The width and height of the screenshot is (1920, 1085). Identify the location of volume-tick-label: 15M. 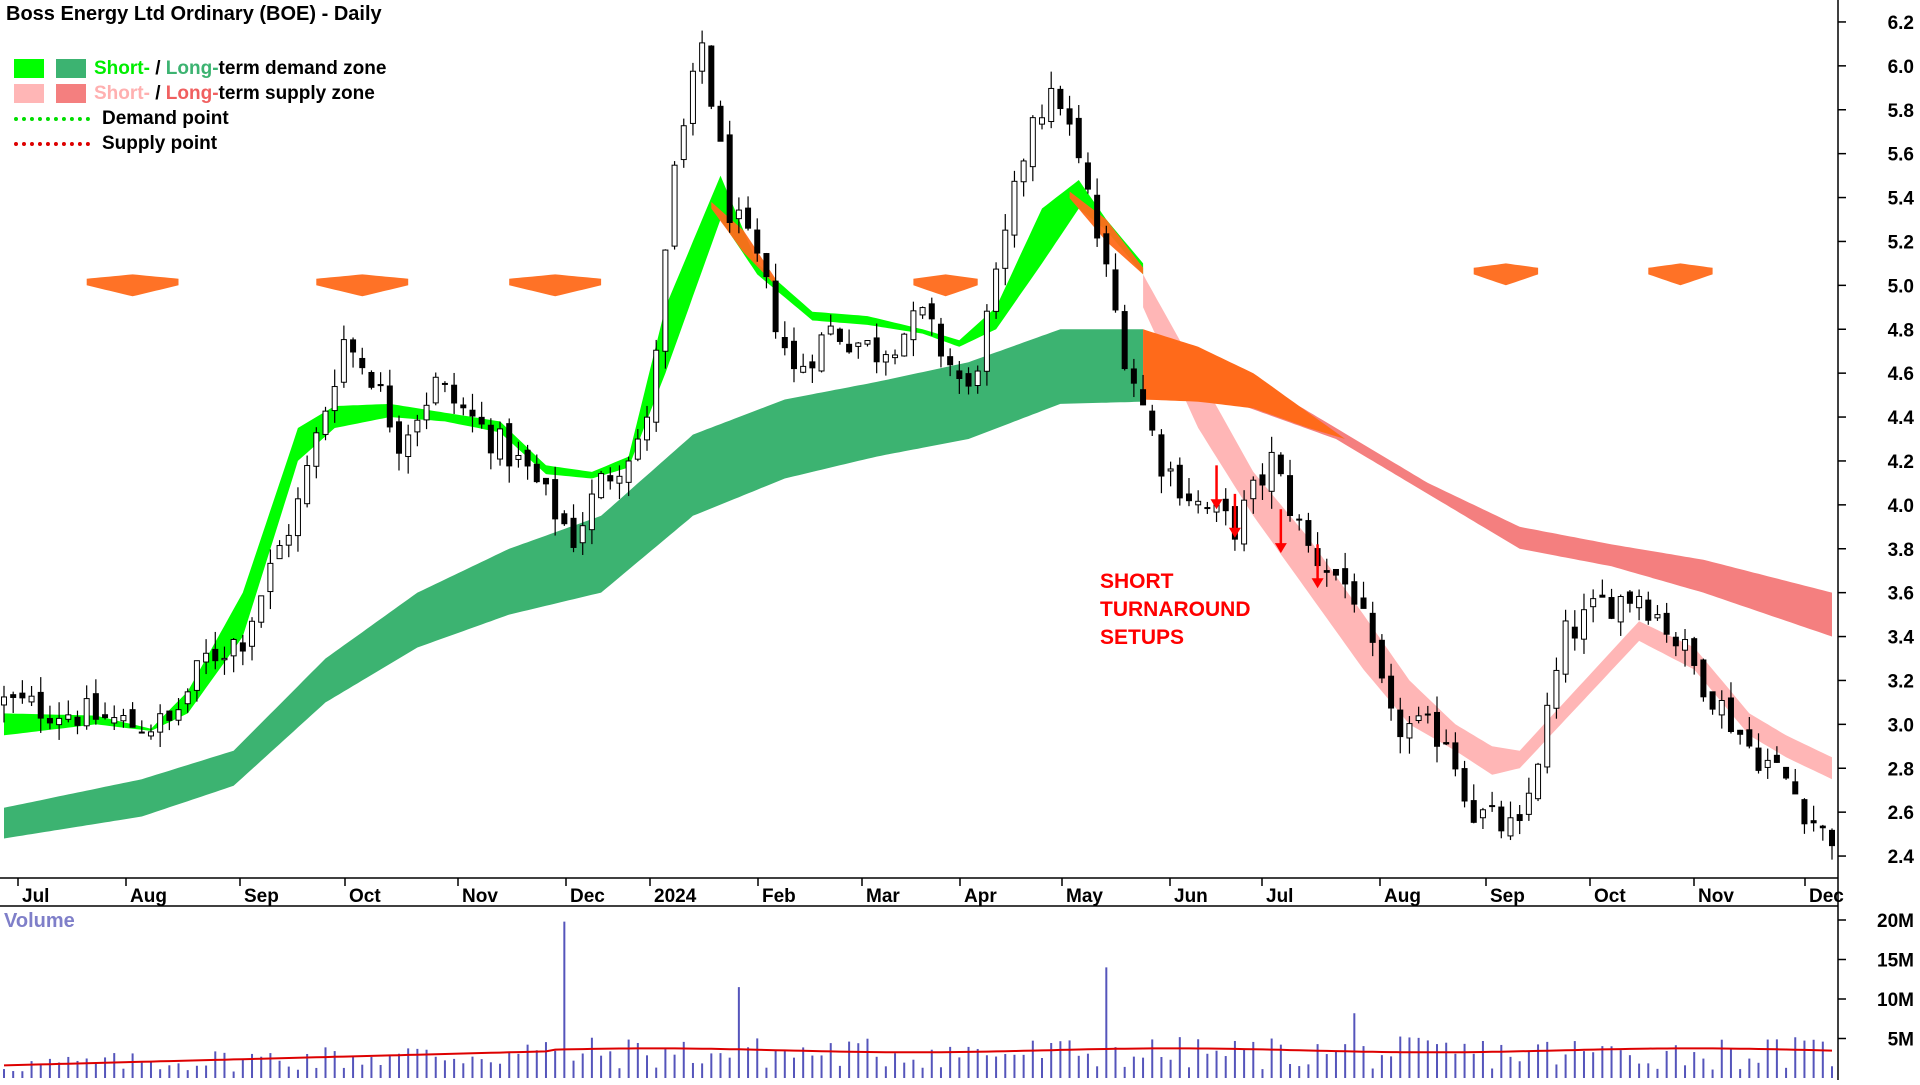
(1895, 961).